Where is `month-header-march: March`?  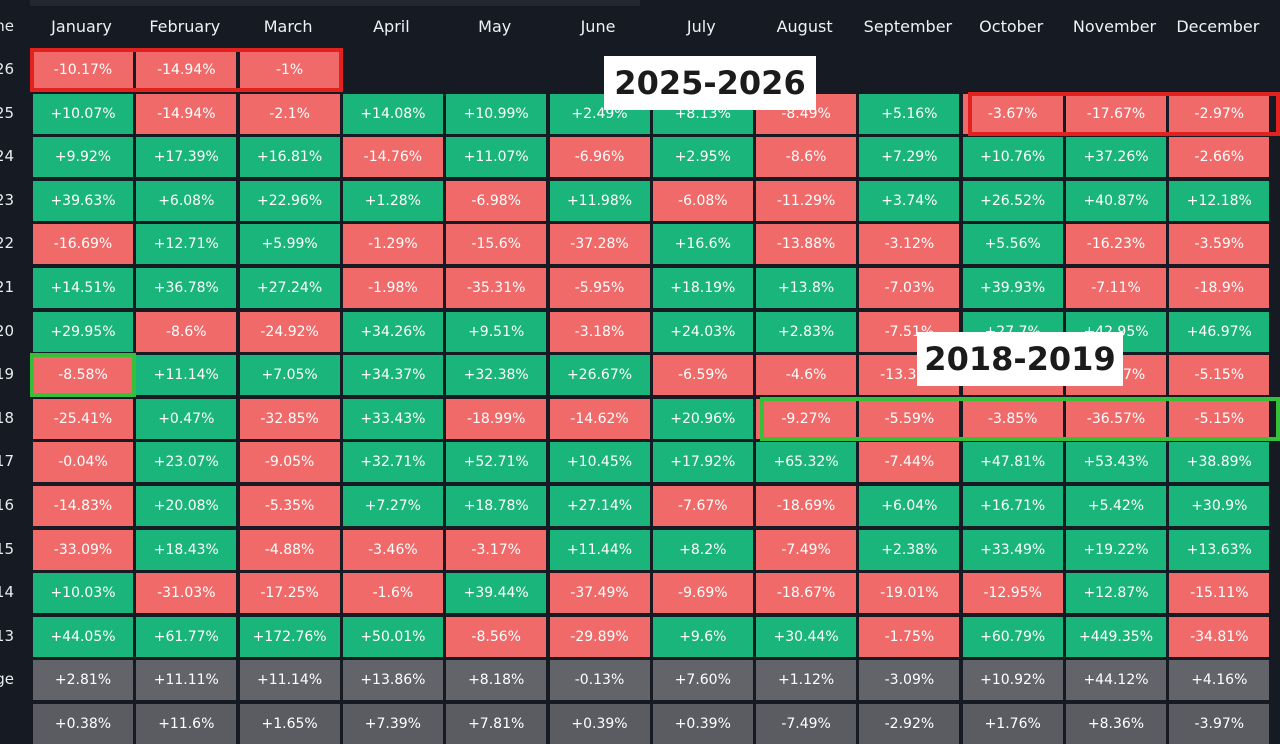 month-header-march: March is located at coordinates (288, 26).